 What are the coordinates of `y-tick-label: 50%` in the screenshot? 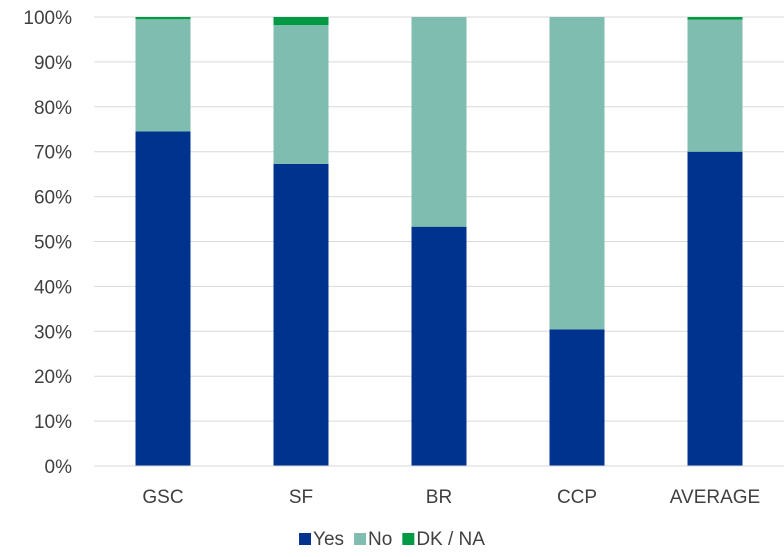 It's located at (53, 243).